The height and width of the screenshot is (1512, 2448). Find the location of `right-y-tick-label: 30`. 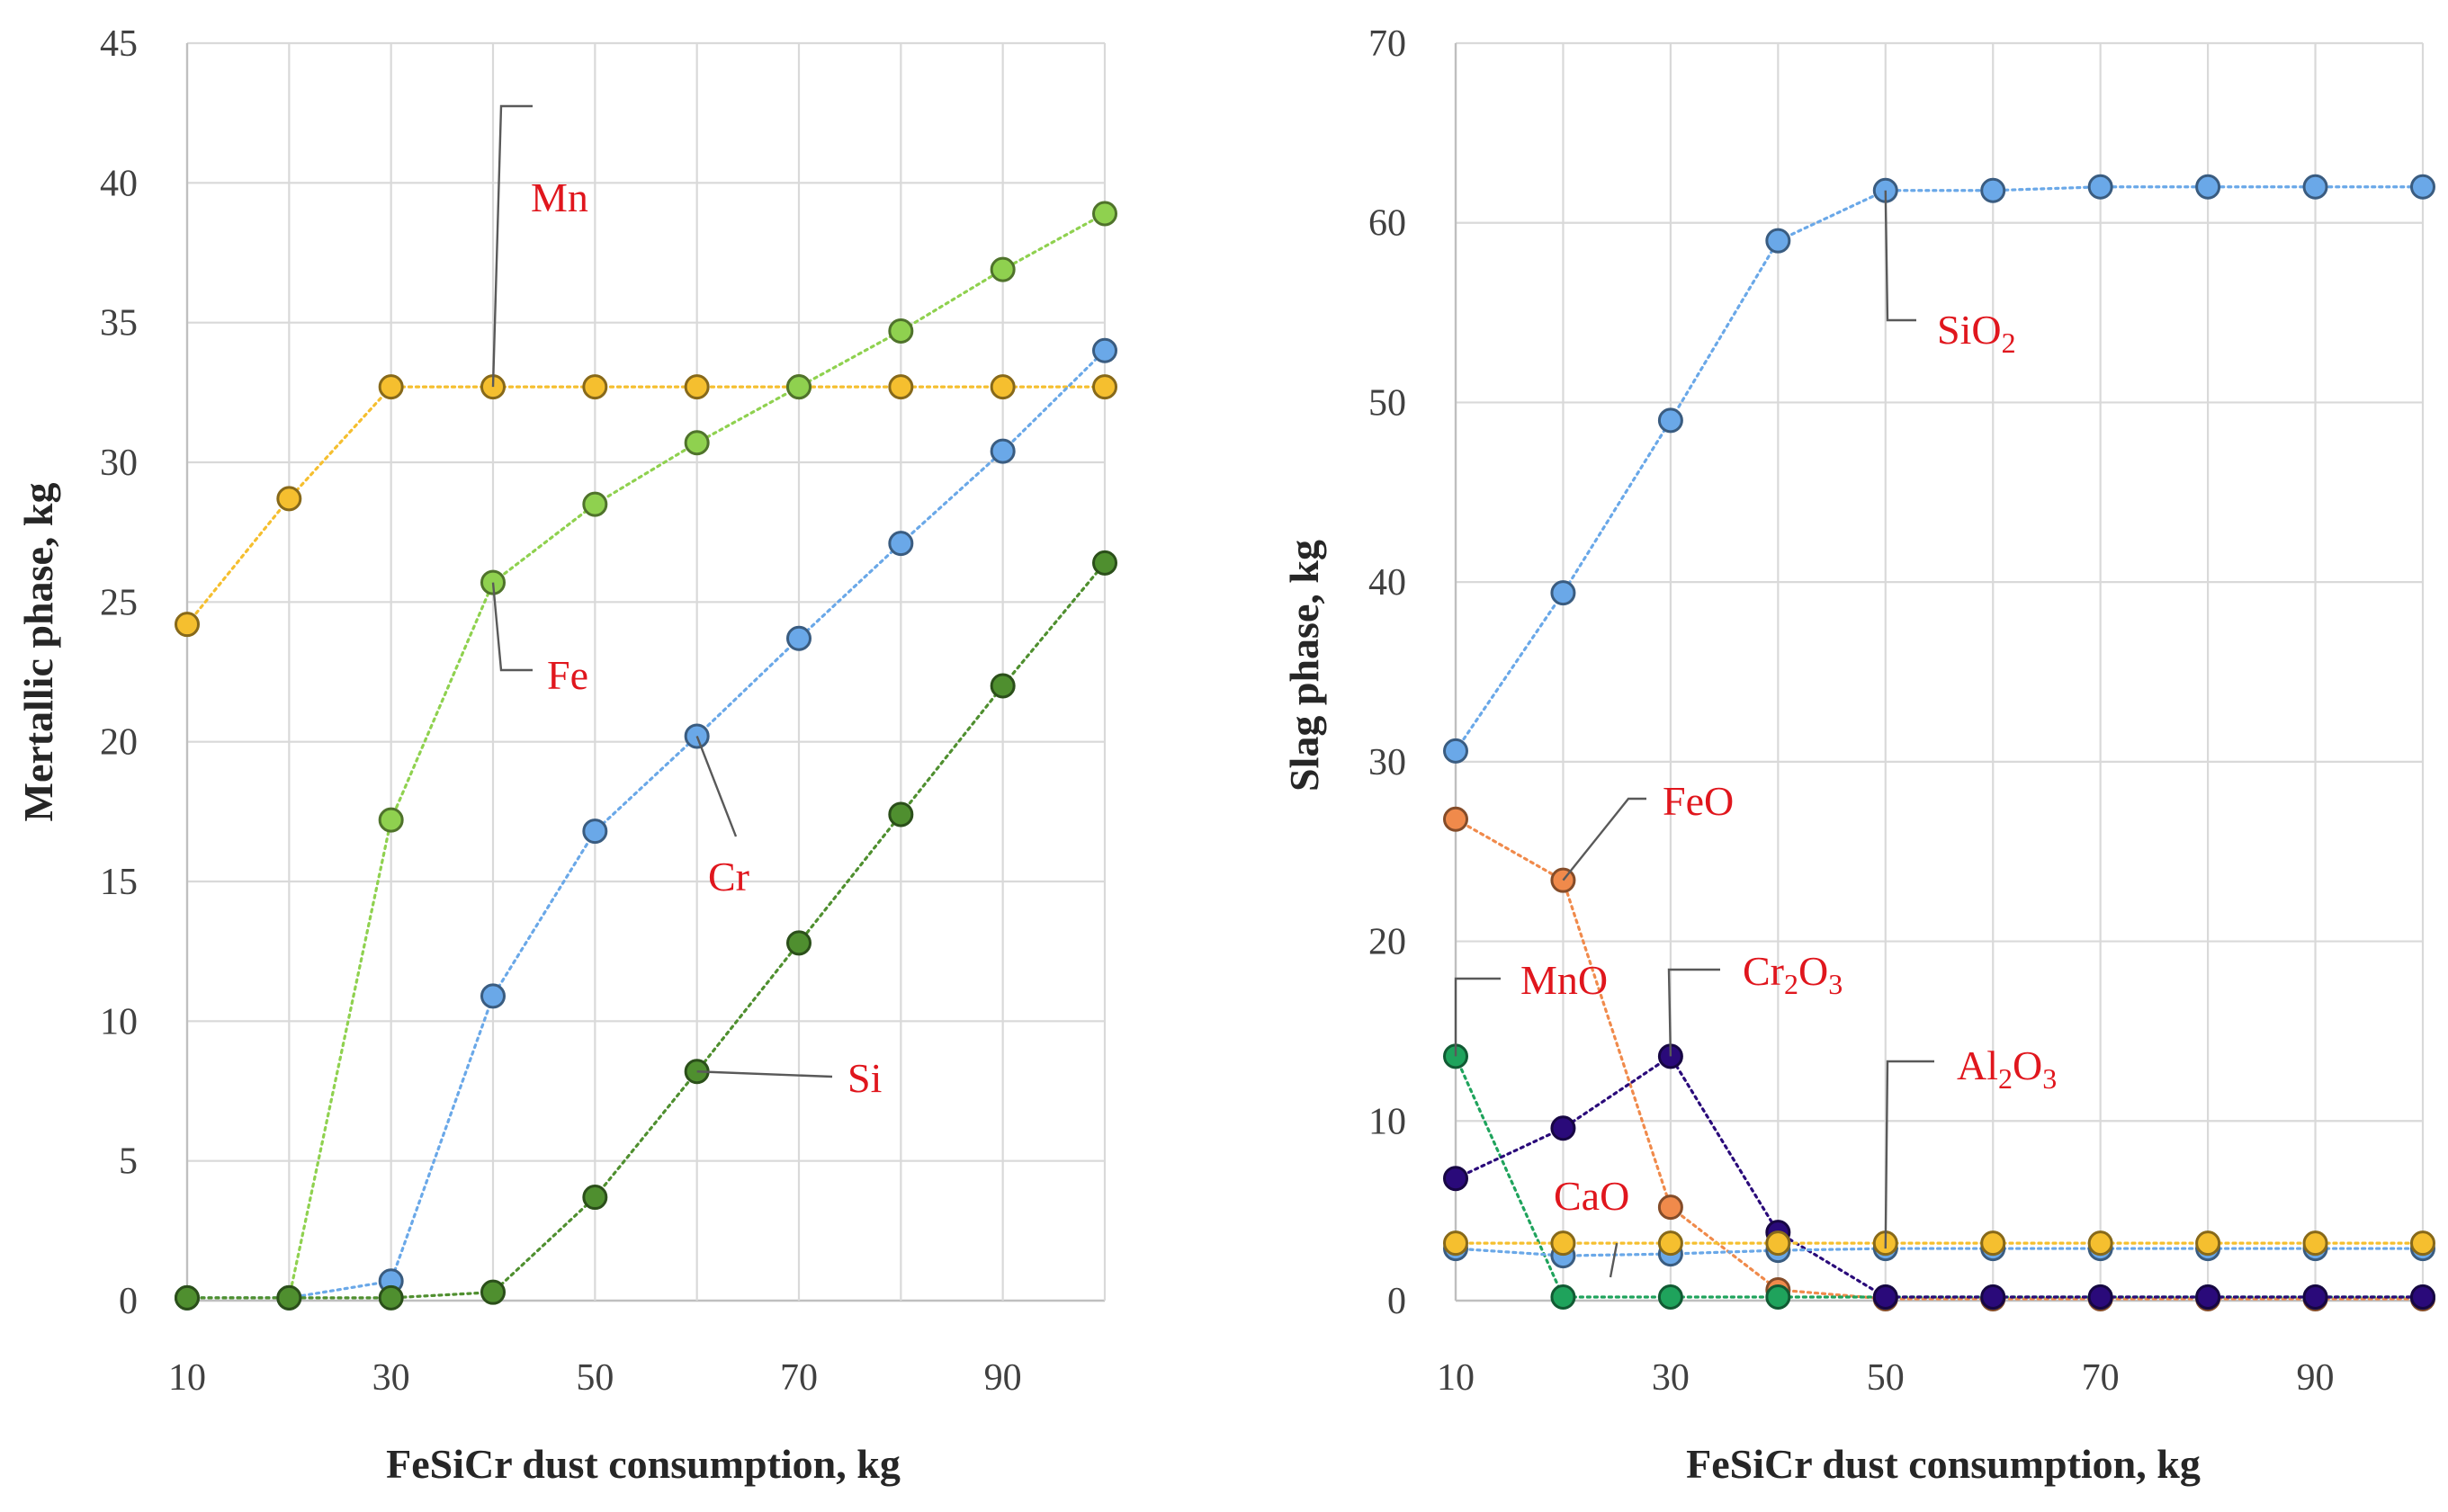

right-y-tick-label: 30 is located at coordinates (1387, 762).